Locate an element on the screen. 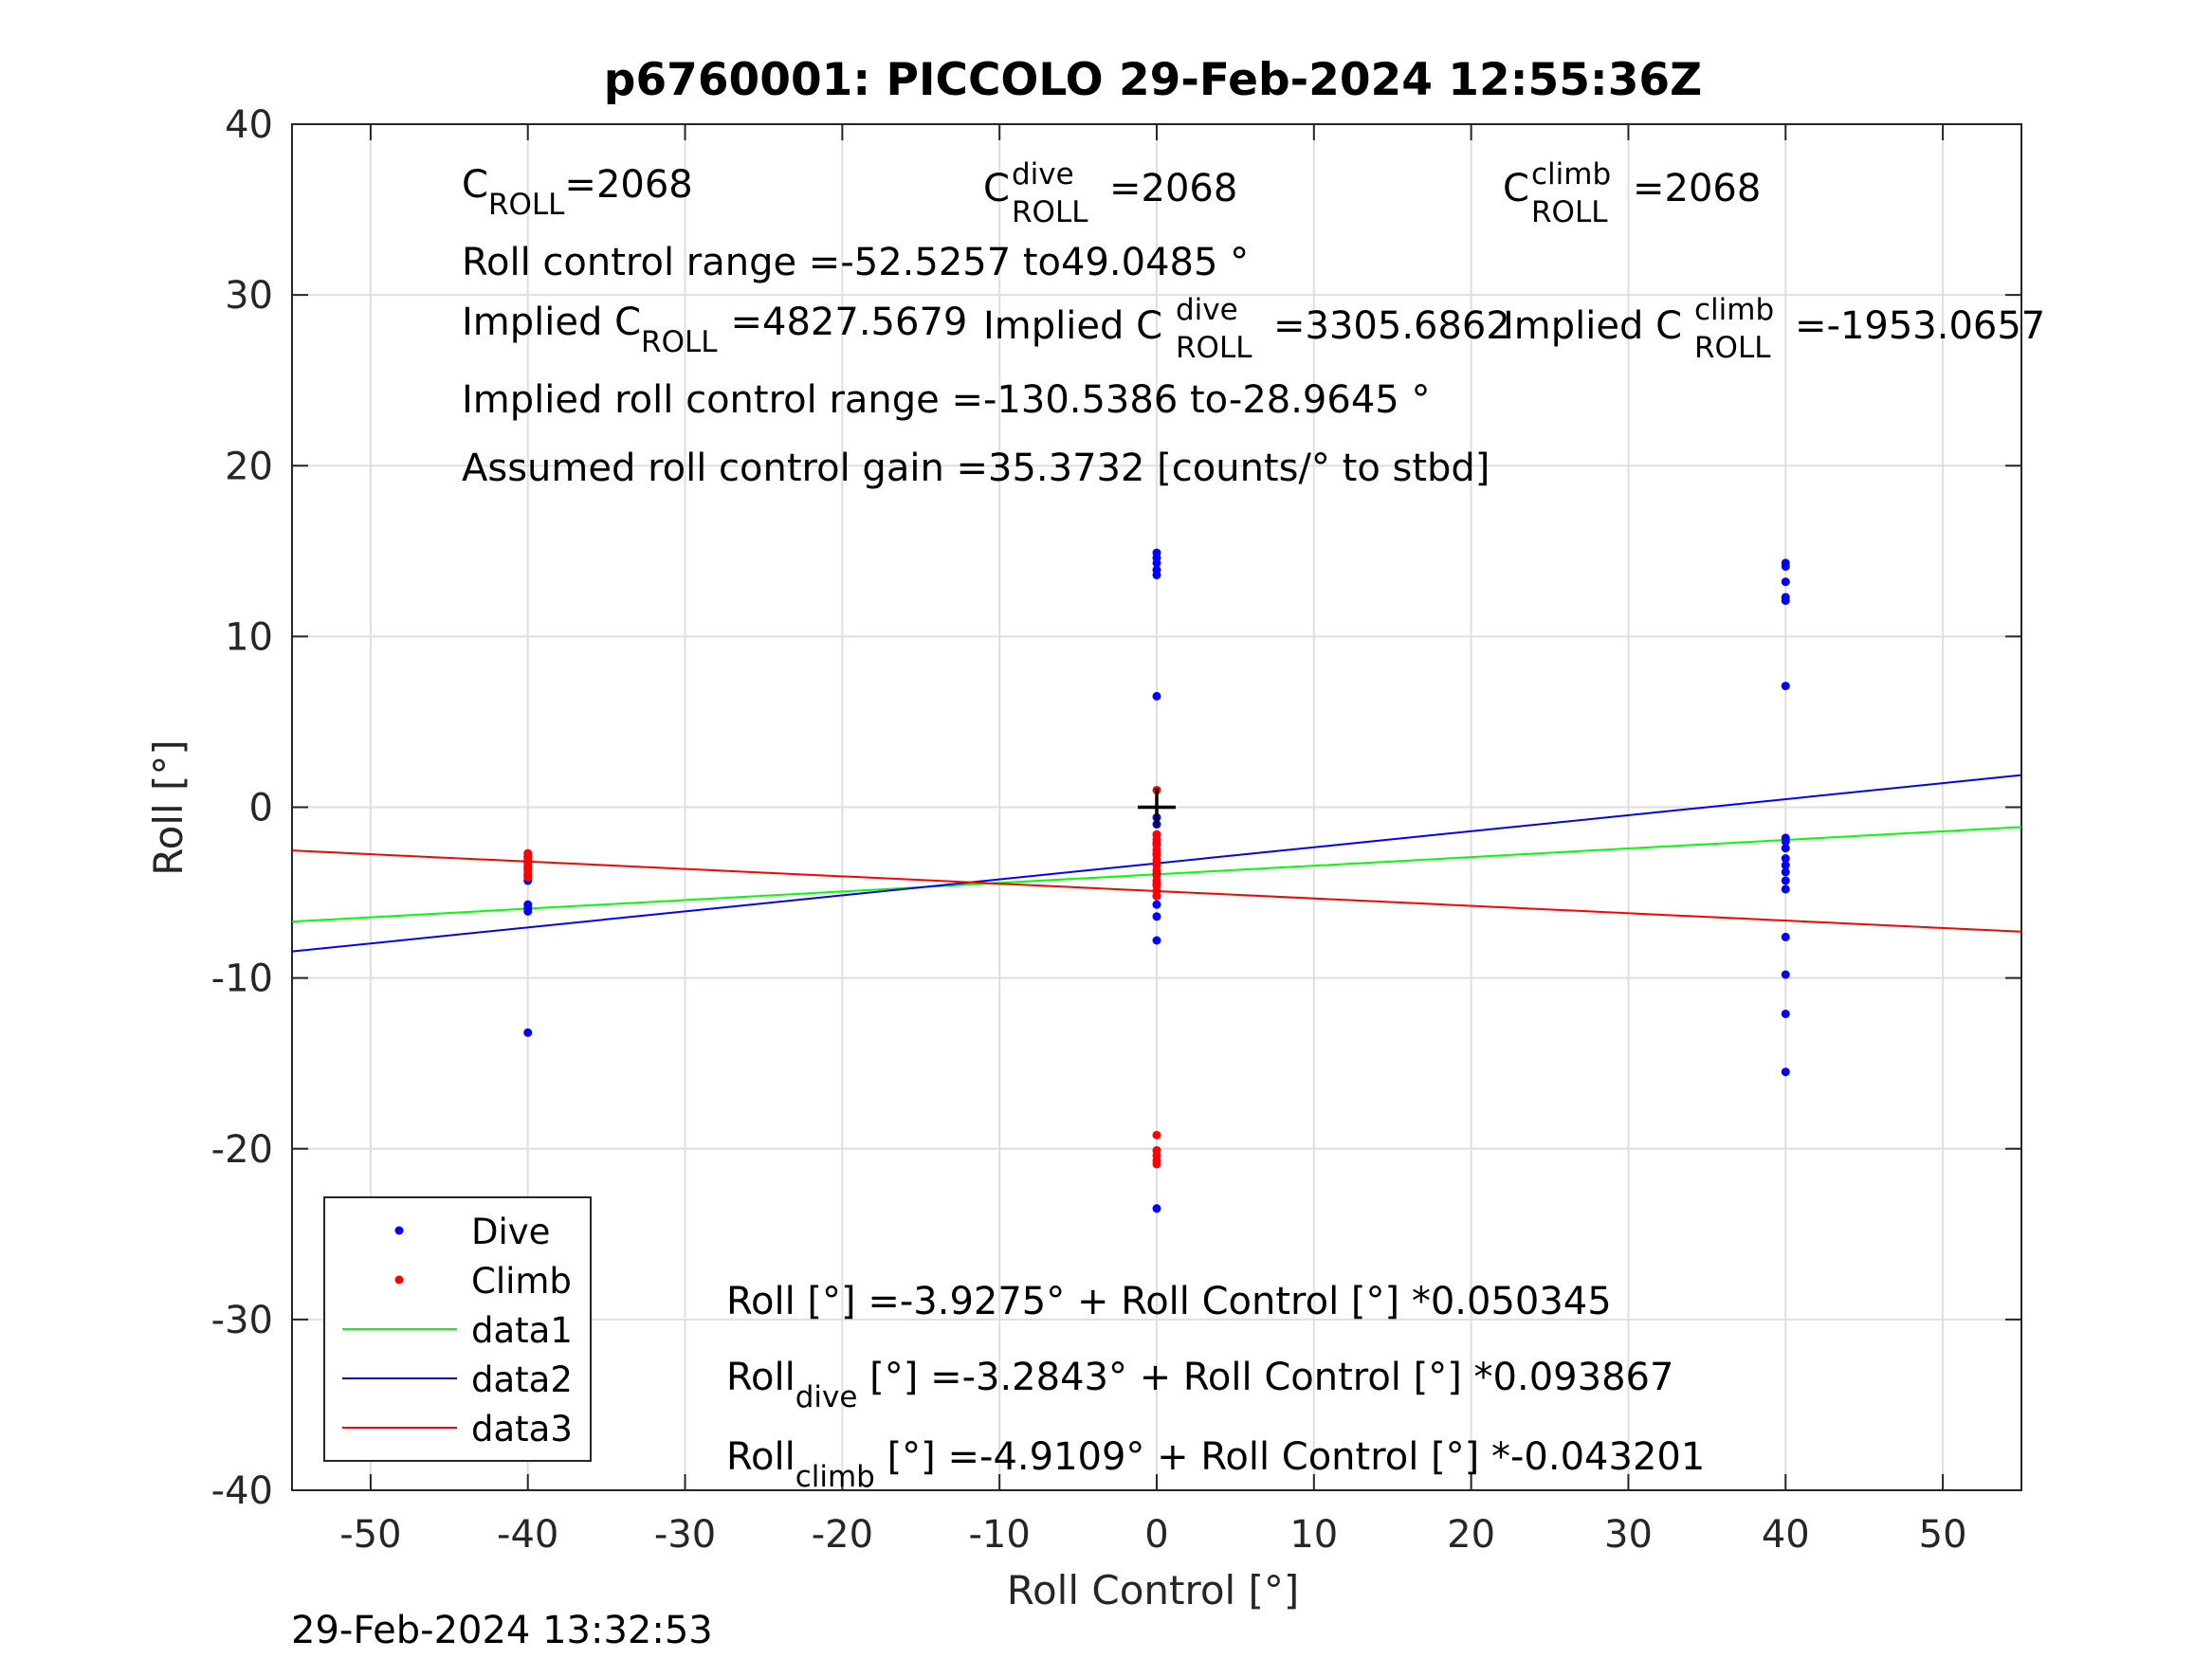  legend-entries: Dive Climb data1 data2 data3 is located at coordinates (457, 1330).